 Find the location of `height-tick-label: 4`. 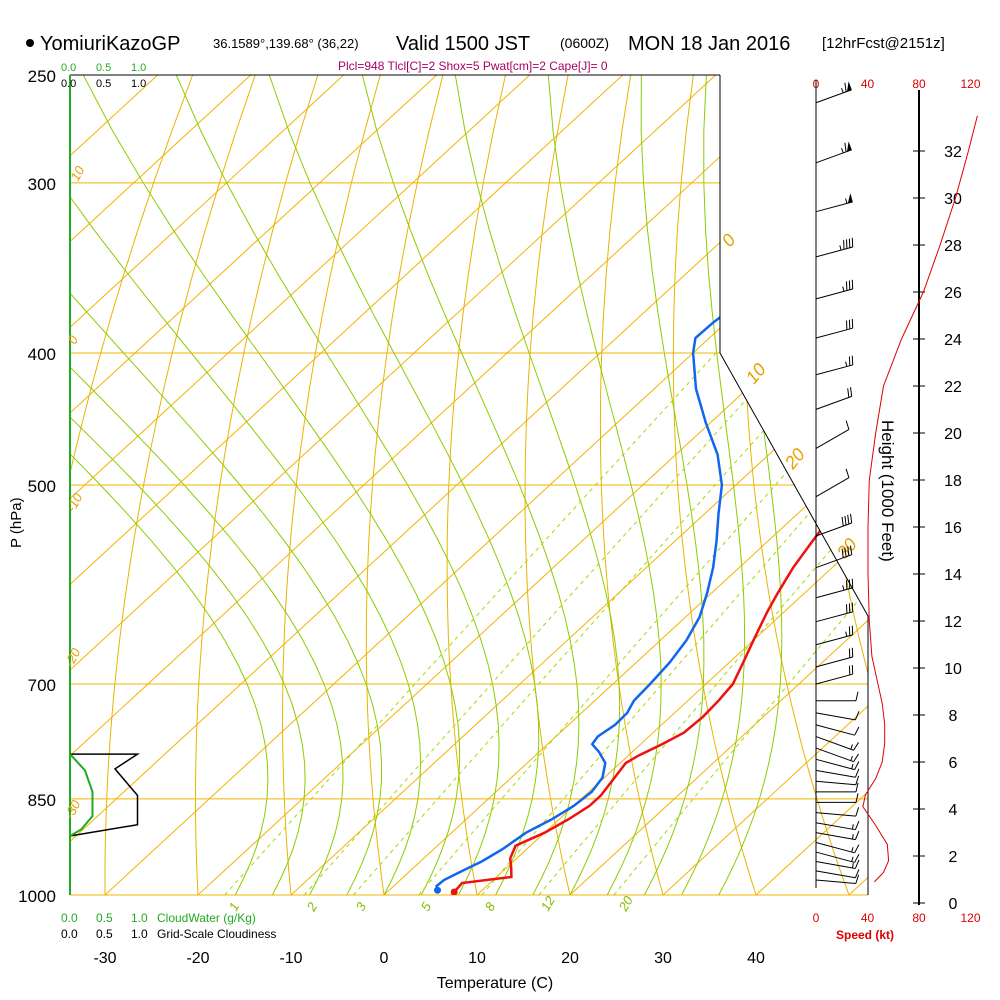

height-tick-label: 4 is located at coordinates (953, 810).